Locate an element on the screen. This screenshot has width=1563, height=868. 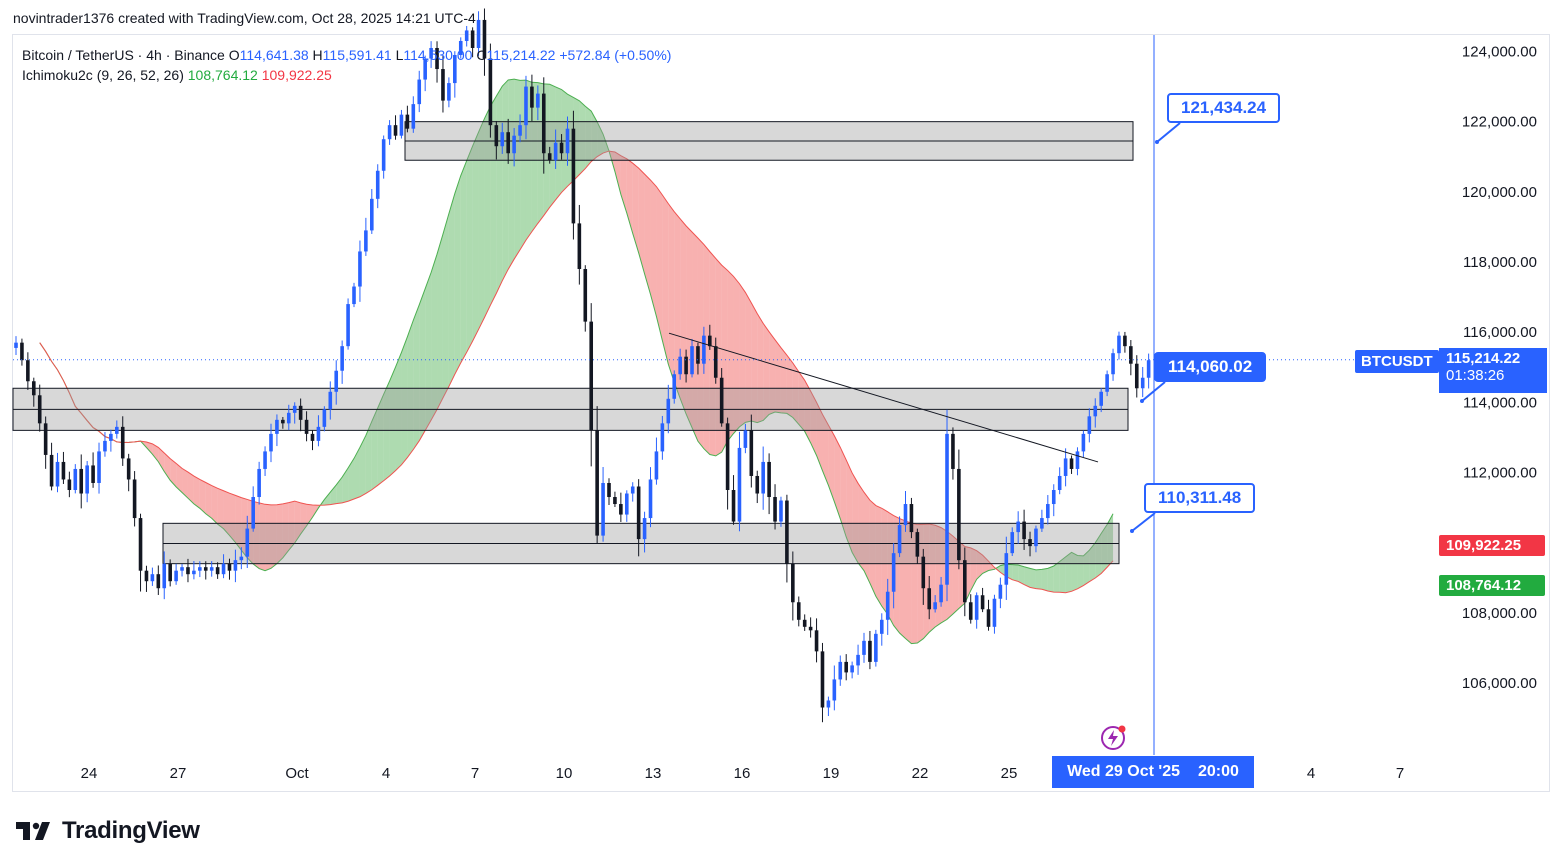
legend-indicator: Ichimoku2c (9, 26, 52, 26) is located at coordinates (103, 75).